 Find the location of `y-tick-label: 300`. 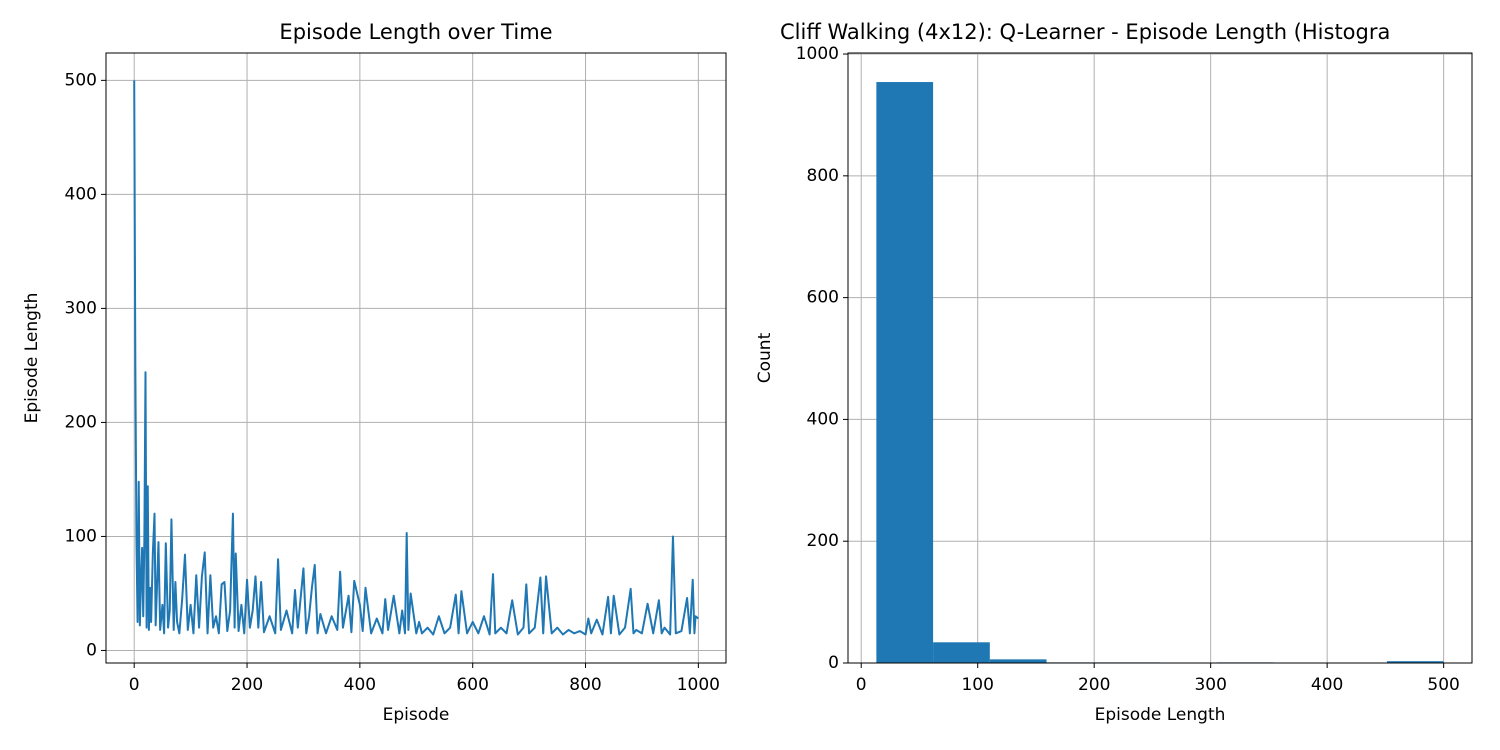

y-tick-label: 300 is located at coordinates (81, 308).